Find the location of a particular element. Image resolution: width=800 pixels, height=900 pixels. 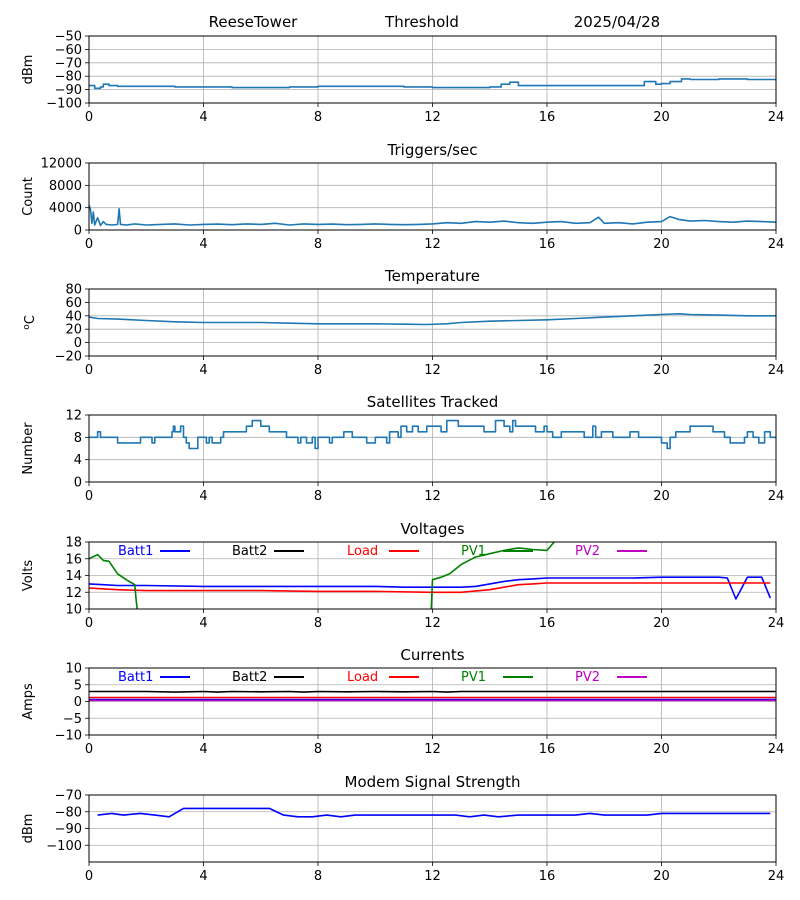

y-tick-label: 18 is located at coordinates (73, 543).